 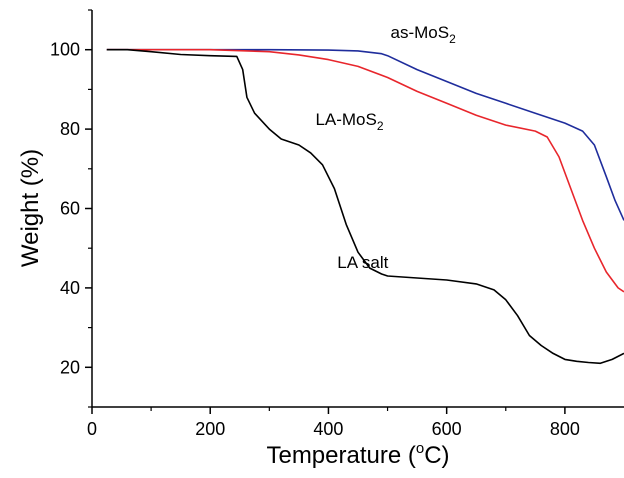 I want to click on x-axis-title: Temperature (oC), so click(x=357, y=454).